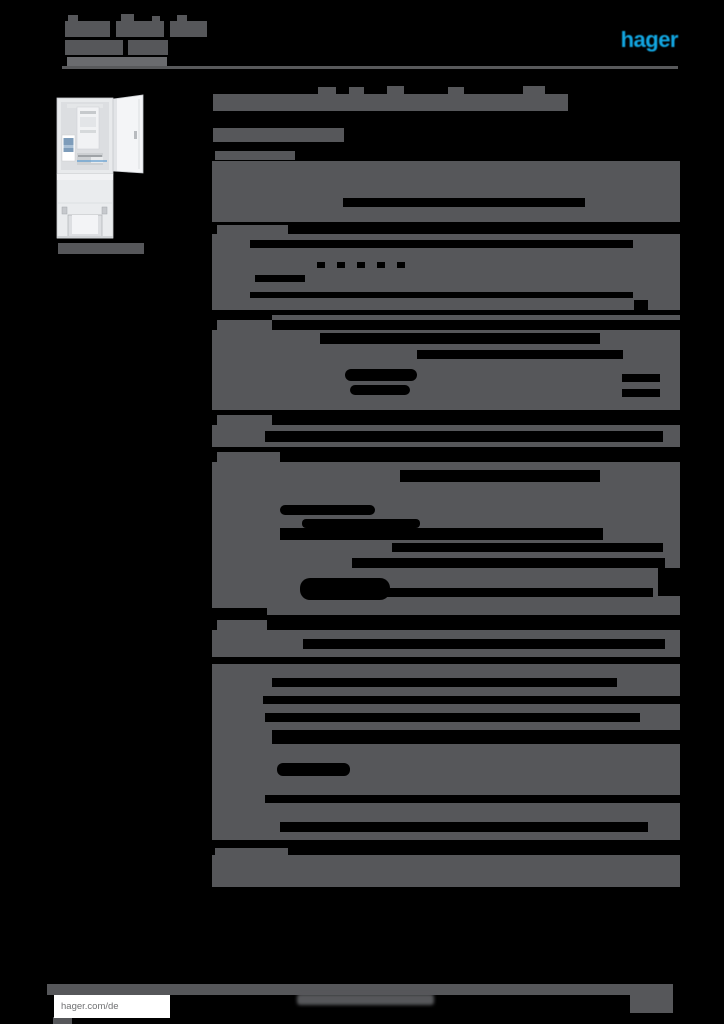  I want to click on hager-logo: hager, so click(649, 39).